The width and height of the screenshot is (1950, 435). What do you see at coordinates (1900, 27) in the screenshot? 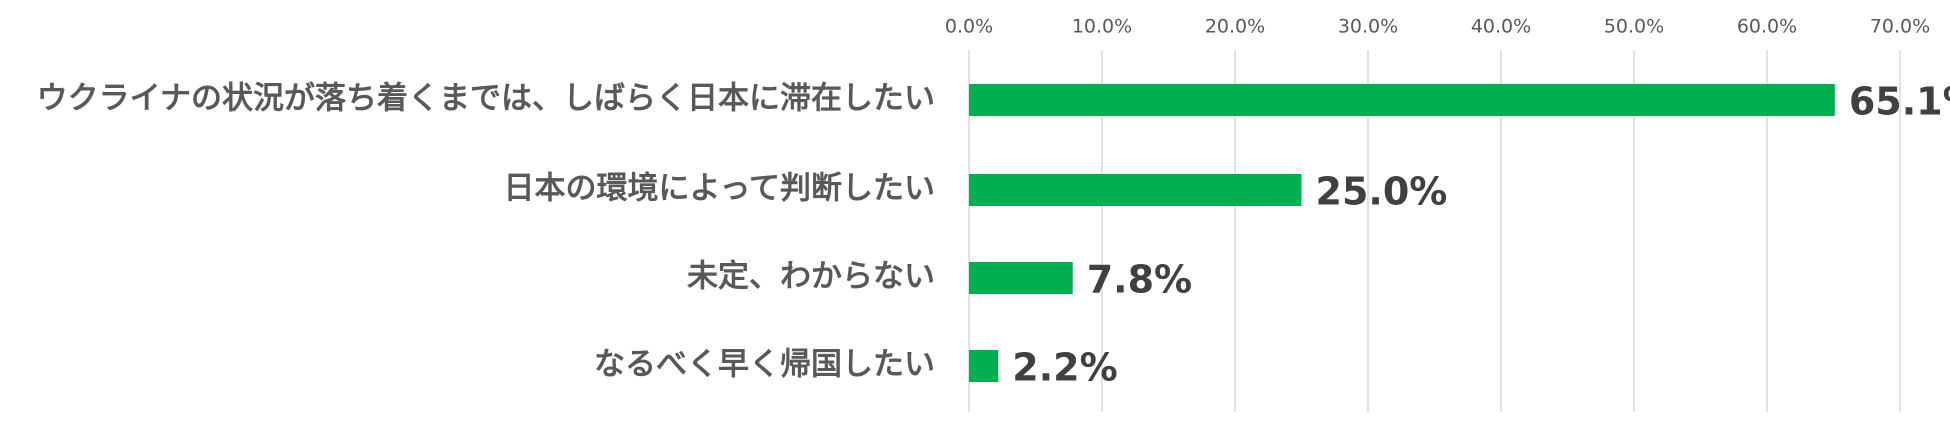
I see `x-tick-label: 70.0%` at bounding box center [1900, 27].